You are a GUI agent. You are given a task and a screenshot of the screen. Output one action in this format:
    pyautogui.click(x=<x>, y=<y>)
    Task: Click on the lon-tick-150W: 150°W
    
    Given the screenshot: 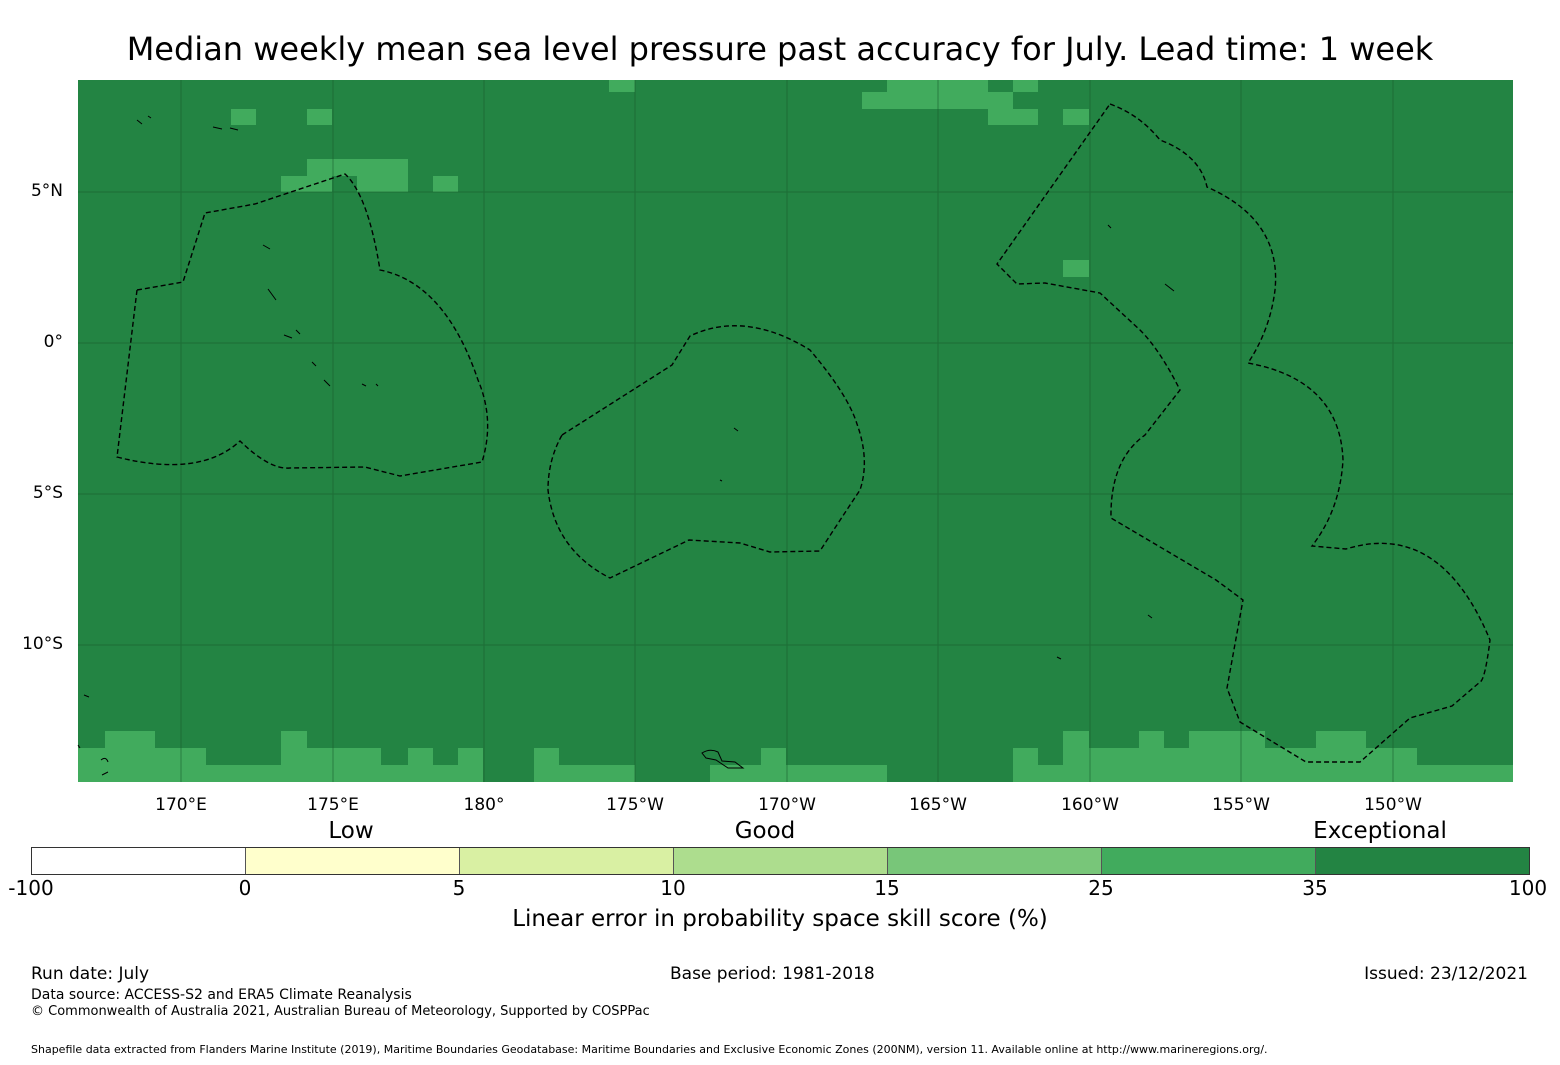 What is the action you would take?
    pyautogui.click(x=1393, y=805)
    